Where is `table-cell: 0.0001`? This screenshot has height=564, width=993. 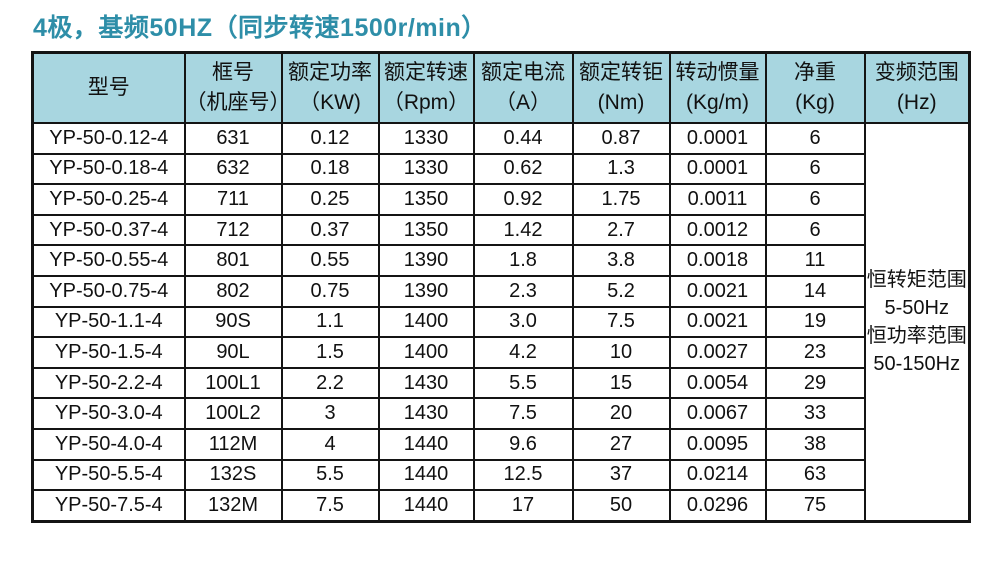
table-cell: 0.0001 is located at coordinates (717, 138).